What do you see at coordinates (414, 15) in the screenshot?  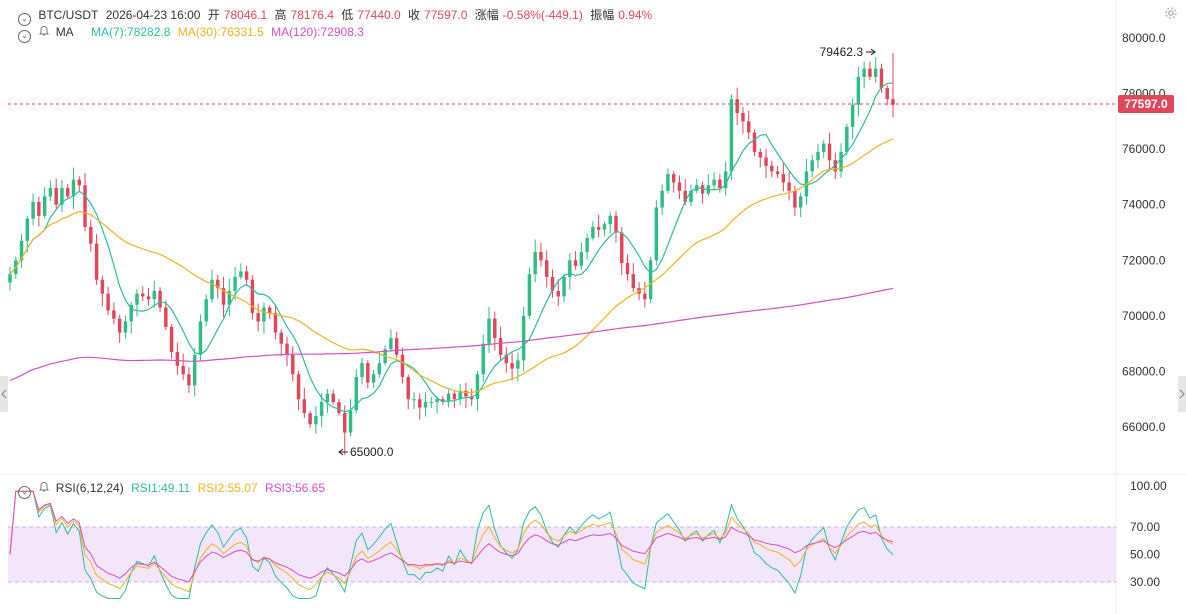 I see `close-label: 收` at bounding box center [414, 15].